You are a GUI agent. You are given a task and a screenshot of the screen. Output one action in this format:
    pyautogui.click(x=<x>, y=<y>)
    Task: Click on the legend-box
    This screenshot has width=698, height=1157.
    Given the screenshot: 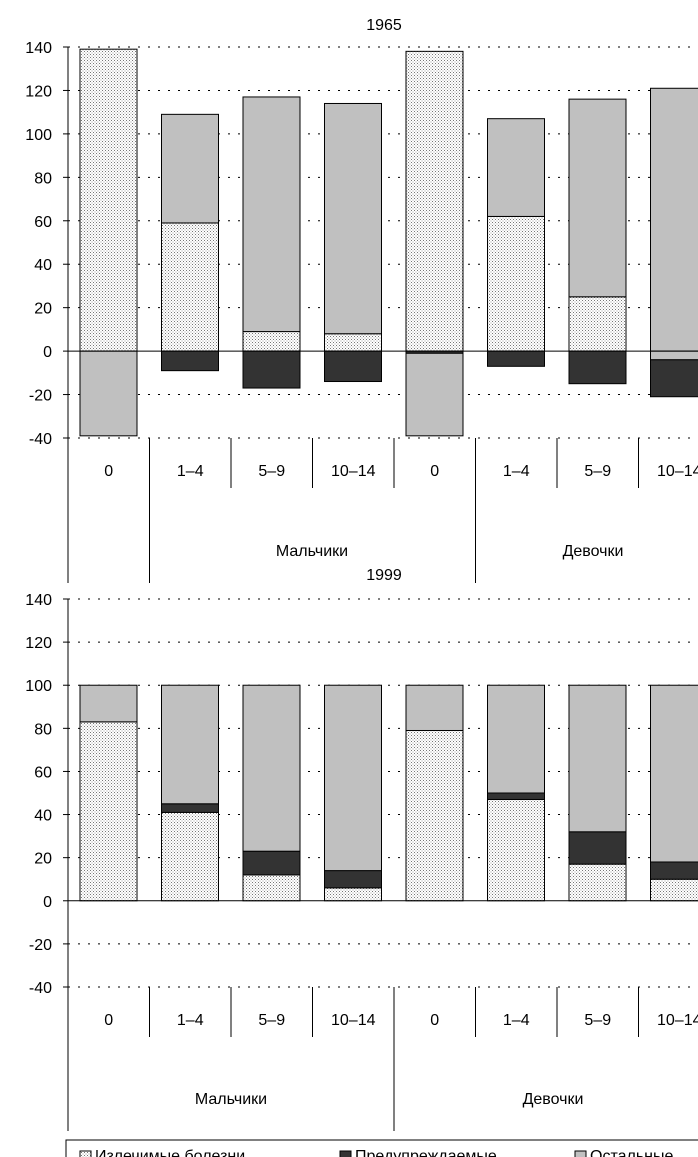 What is the action you would take?
    pyautogui.click(x=381, y=1148)
    